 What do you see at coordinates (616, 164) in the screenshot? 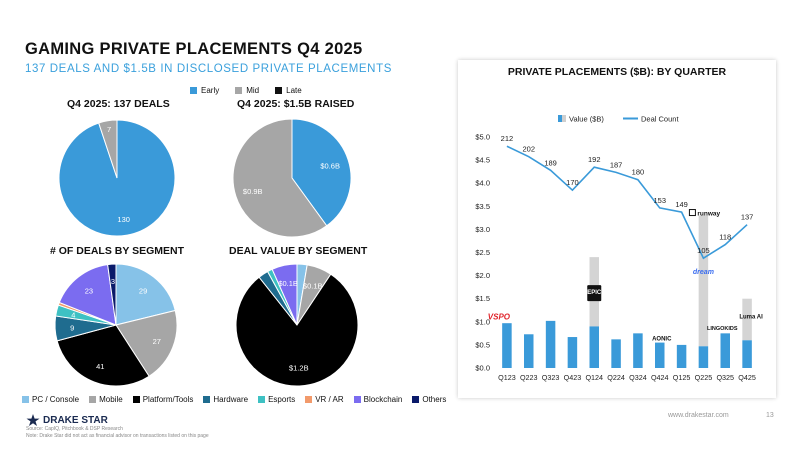
I see `deal-count-label: 187` at bounding box center [616, 164].